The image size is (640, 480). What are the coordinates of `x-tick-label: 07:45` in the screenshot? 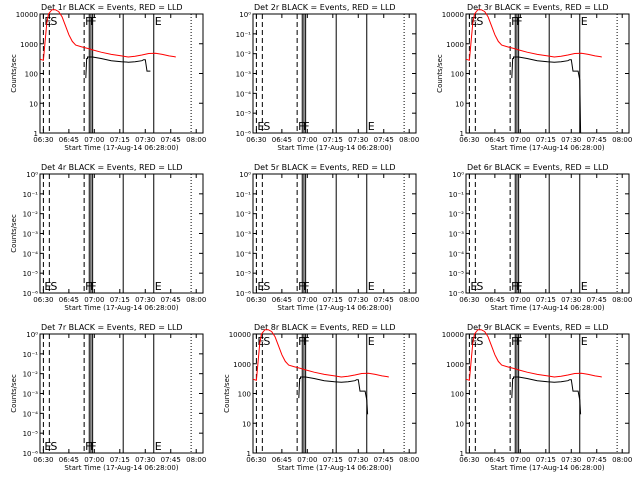 It's located at (384, 460).